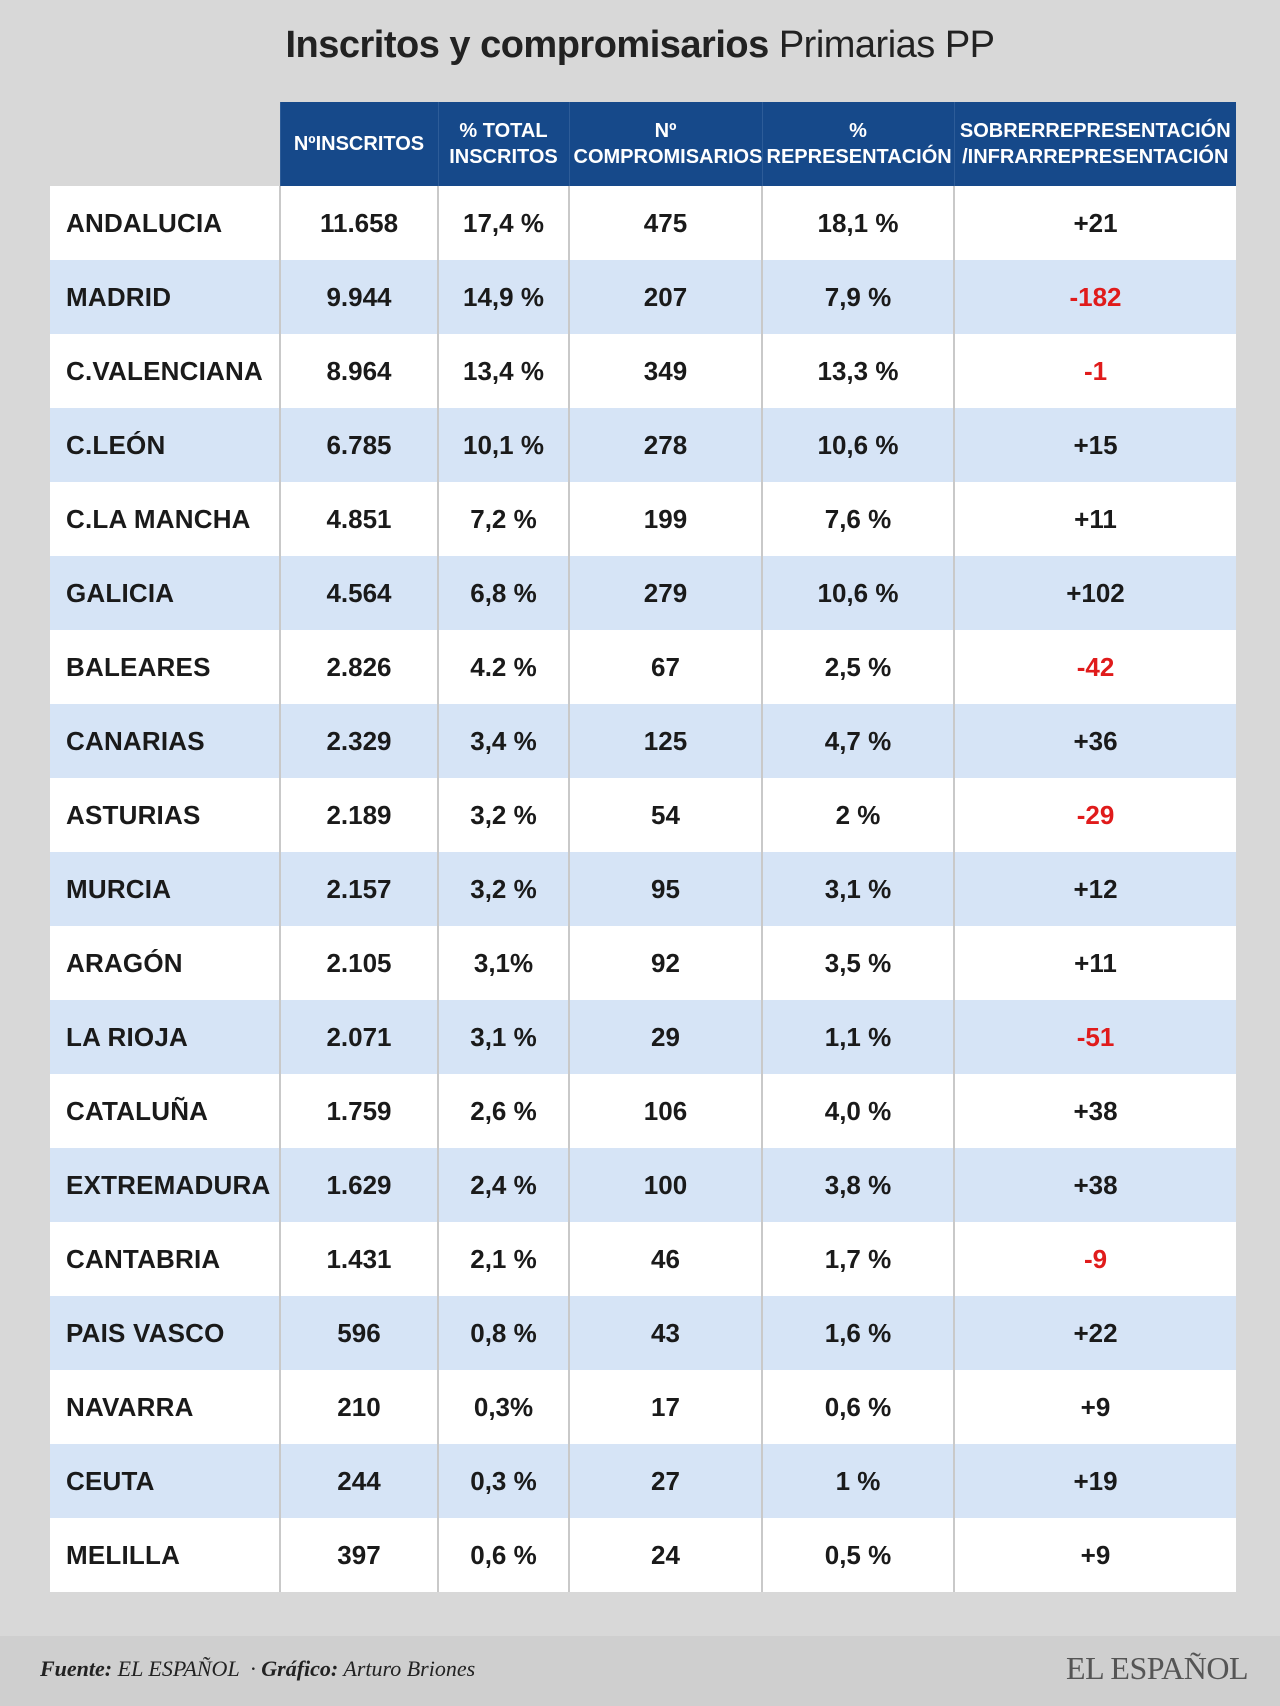  What do you see at coordinates (358, 1333) in the screenshot?
I see `inscritos-cell: 596` at bounding box center [358, 1333].